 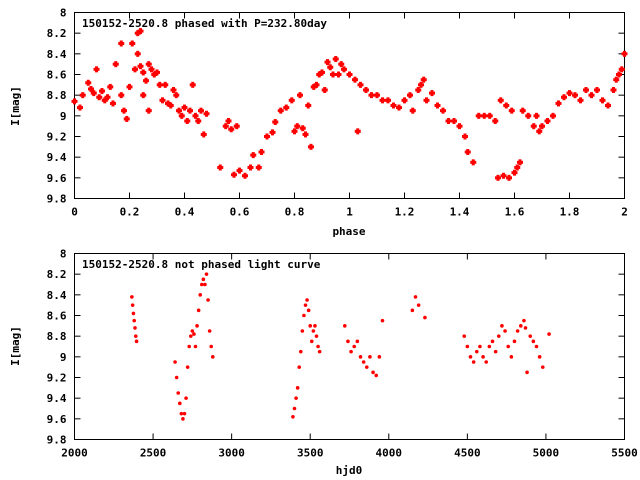 What do you see at coordinates (63, 116) in the screenshot?
I see `y-tick-label: 9` at bounding box center [63, 116].